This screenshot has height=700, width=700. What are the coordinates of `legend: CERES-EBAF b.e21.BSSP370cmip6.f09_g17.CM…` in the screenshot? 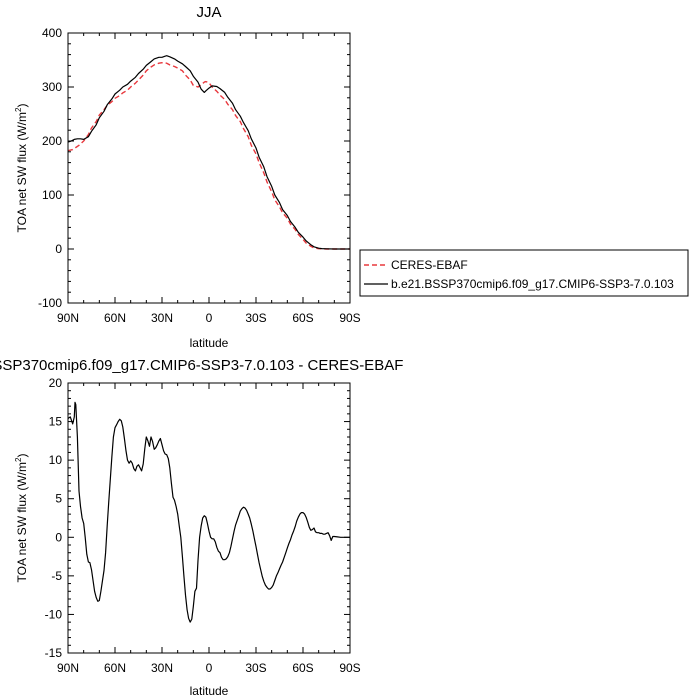 It's located at (524, 273).